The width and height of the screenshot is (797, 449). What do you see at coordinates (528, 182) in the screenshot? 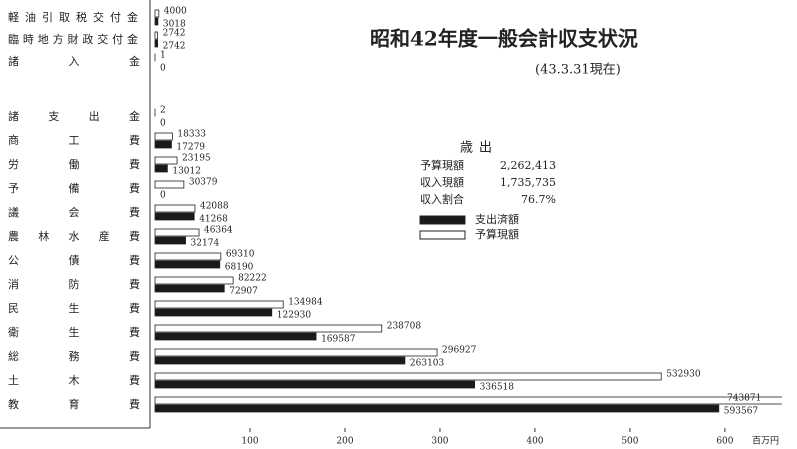
I see `summary-value: 1,735,735` at bounding box center [528, 182].